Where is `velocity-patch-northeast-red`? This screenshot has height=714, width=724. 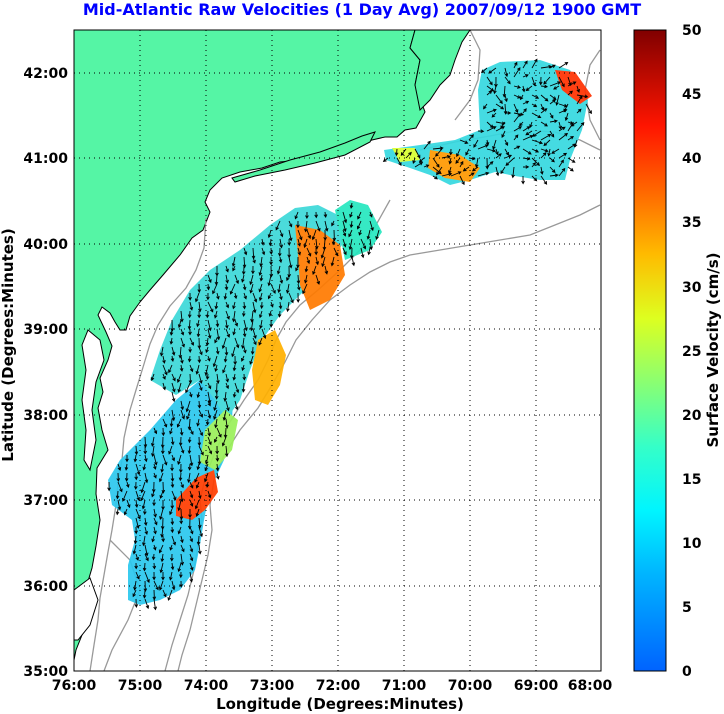
velocity-patch-northeast-red is located at coordinates (573, 87).